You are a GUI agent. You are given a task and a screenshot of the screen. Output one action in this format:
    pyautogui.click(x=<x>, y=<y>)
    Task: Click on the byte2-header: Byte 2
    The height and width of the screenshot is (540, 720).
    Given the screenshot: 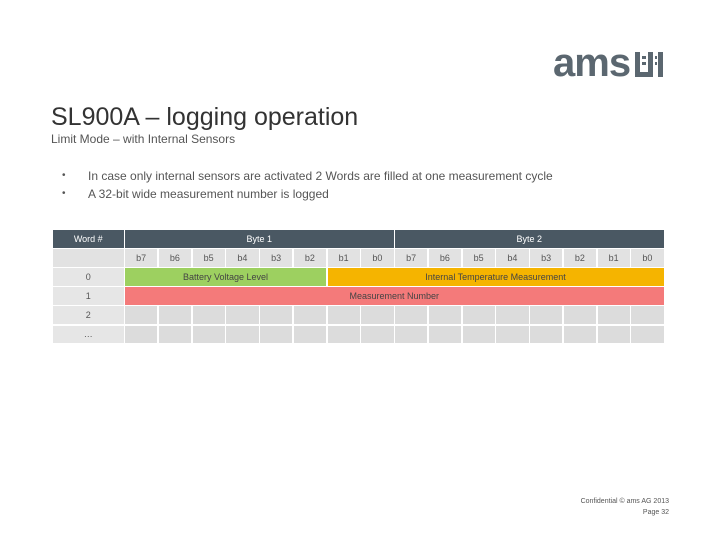 What is the action you would take?
    pyautogui.click(x=529, y=239)
    